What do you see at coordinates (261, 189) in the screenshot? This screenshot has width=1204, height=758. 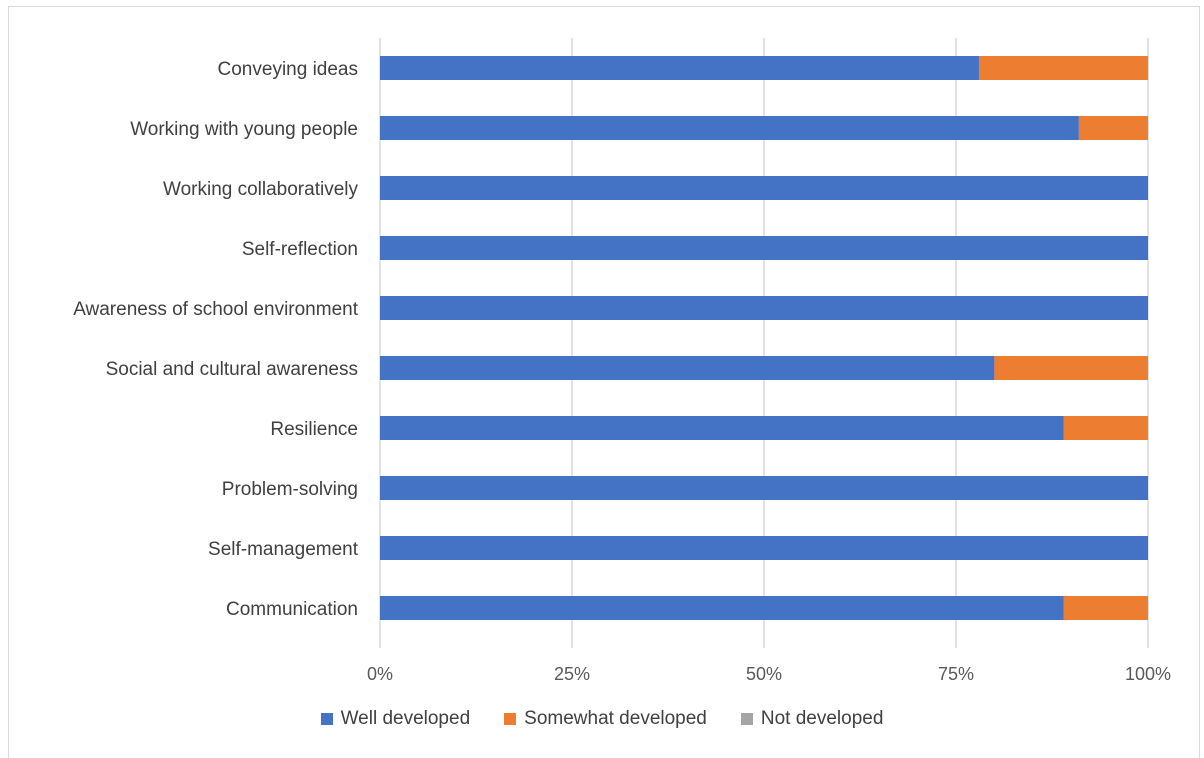 I see `category-label: Working collaboratively` at bounding box center [261, 189].